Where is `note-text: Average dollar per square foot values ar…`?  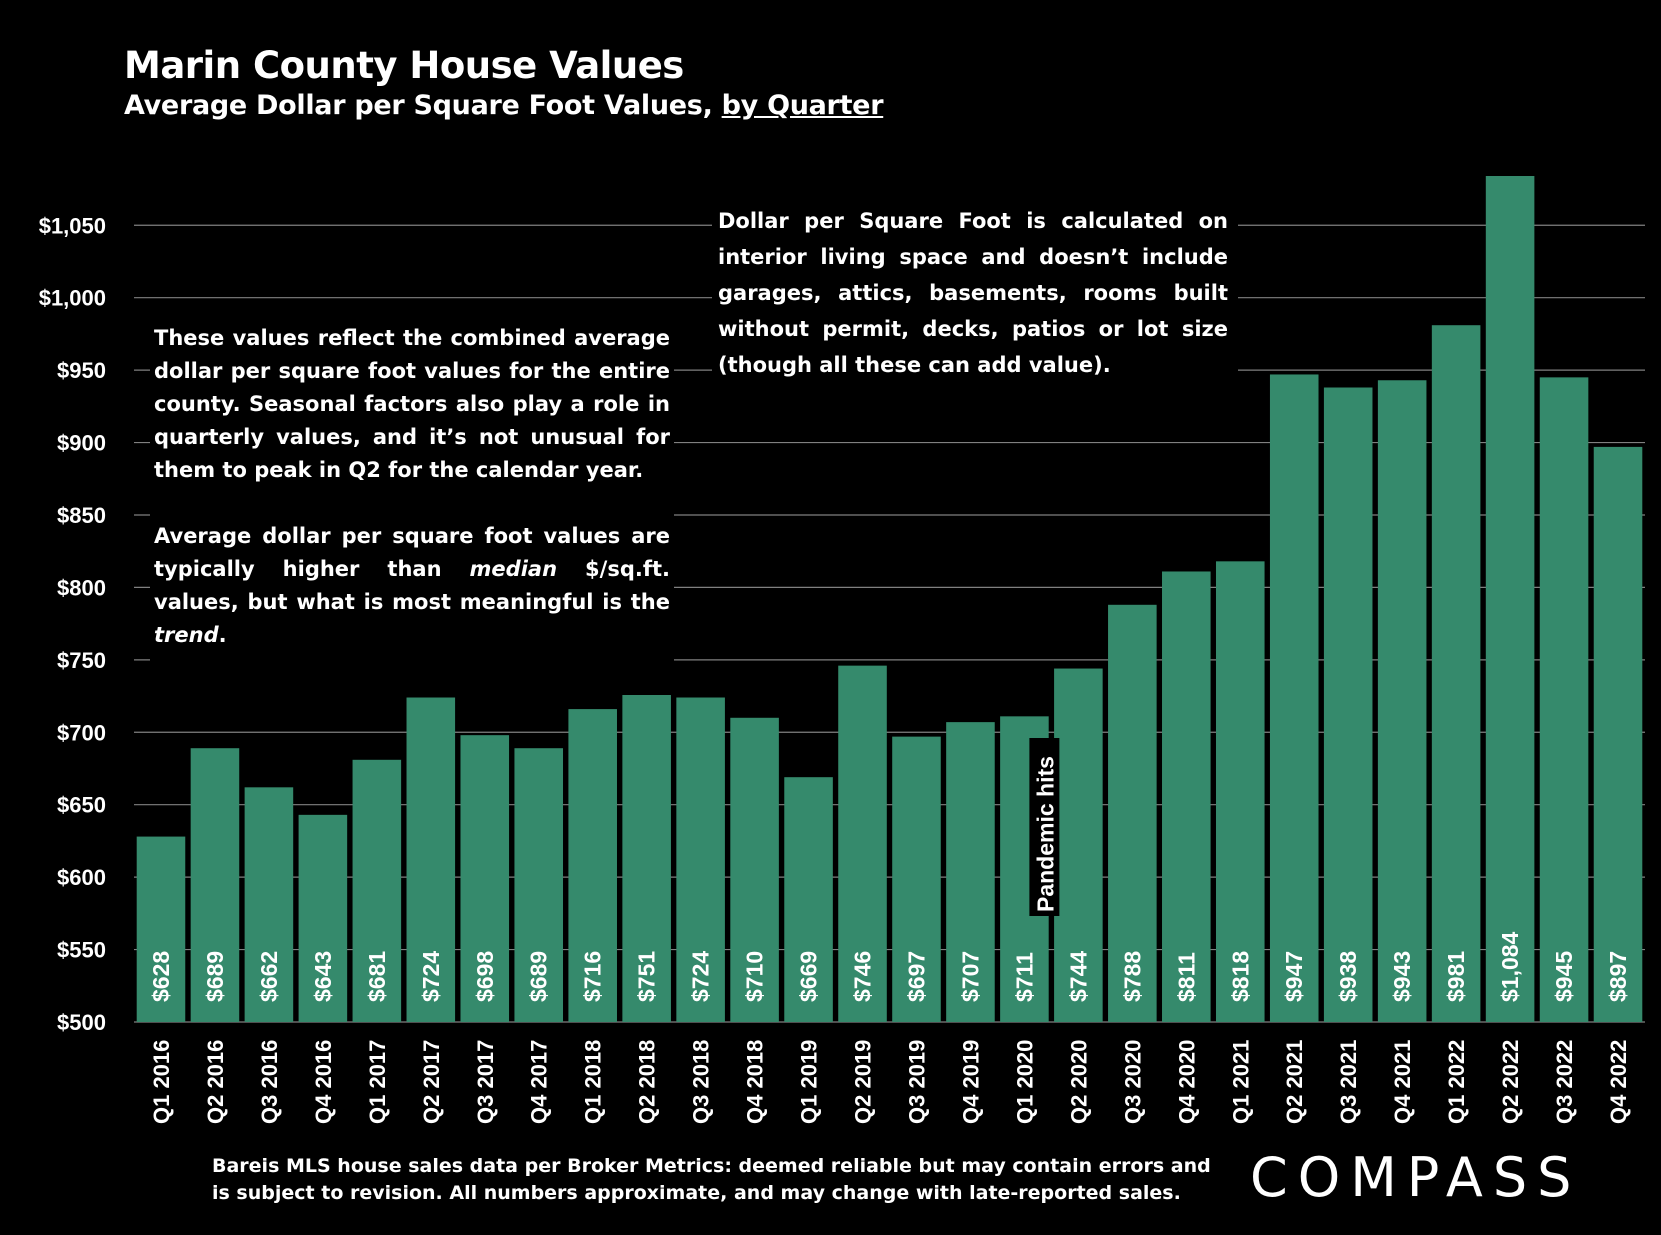
note-text: Average dollar per square foot values ar… is located at coordinates (412, 552).